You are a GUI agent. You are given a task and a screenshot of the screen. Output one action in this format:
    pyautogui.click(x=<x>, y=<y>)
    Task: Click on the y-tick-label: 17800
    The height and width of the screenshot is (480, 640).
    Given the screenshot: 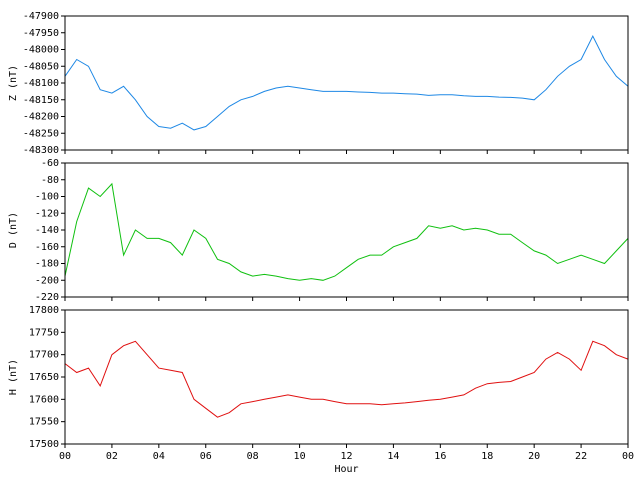 What is the action you would take?
    pyautogui.click(x=44, y=310)
    